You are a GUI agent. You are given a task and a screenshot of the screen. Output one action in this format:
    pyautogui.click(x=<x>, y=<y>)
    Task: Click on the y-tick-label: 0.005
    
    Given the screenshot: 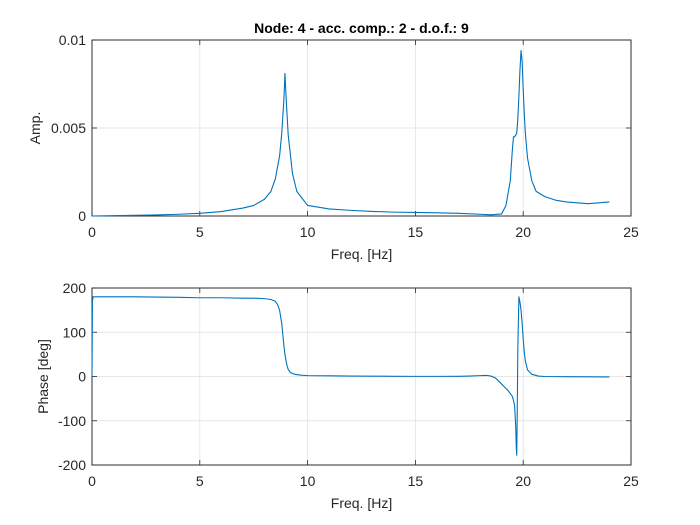 What is the action you would take?
    pyautogui.click(x=68, y=128)
    